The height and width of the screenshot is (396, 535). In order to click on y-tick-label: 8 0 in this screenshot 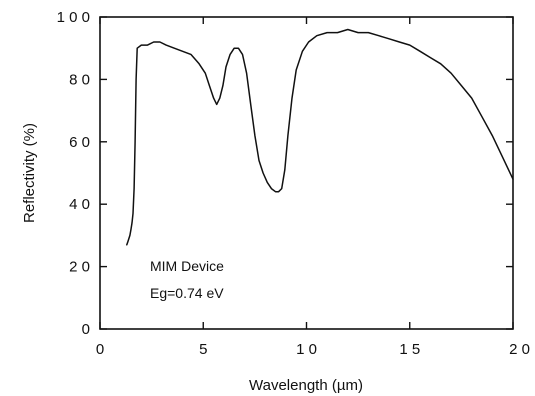, I will do `click(79, 79)`.